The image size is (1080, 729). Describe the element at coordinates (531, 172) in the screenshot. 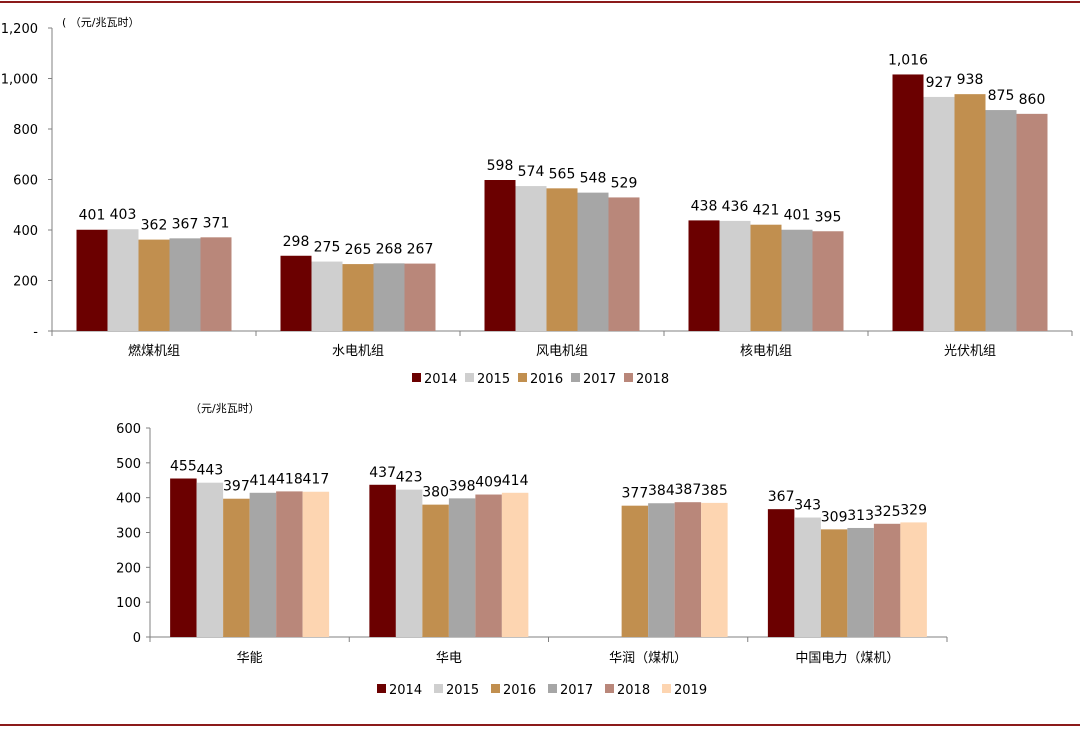

I see `chart1-value-label: 574` at that location.